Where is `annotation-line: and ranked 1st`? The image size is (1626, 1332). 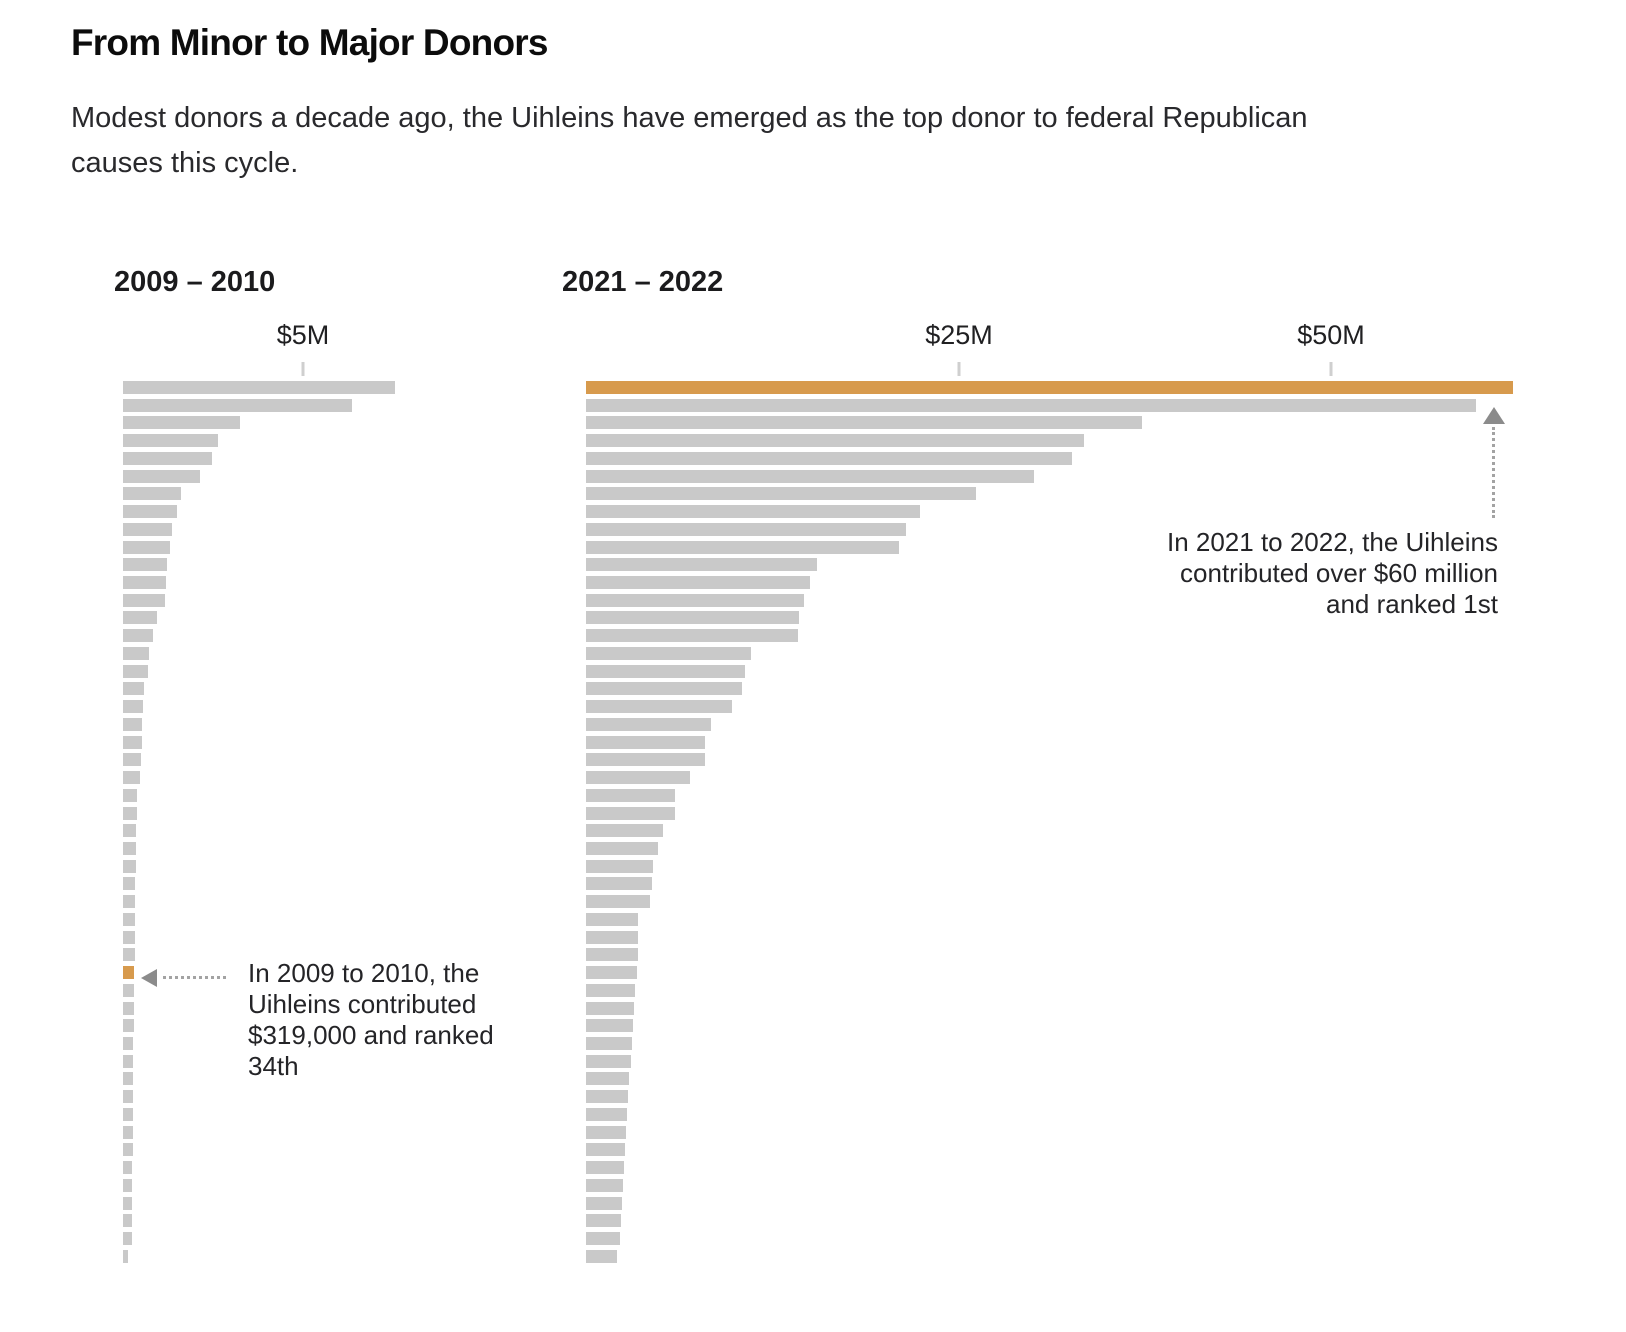
annotation-line: and ranked 1st is located at coordinates (1411, 604).